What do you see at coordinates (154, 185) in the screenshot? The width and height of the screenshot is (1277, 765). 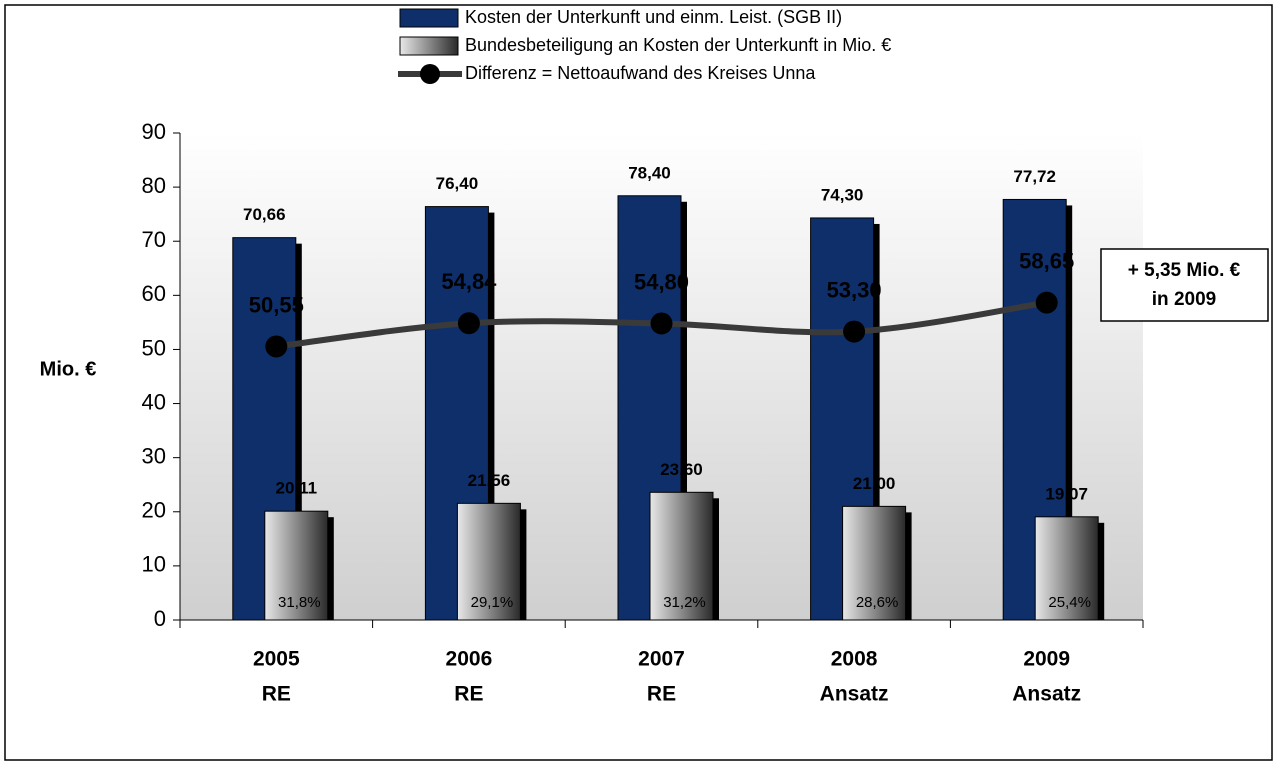 I see `y-tick-label: 80` at bounding box center [154, 185].